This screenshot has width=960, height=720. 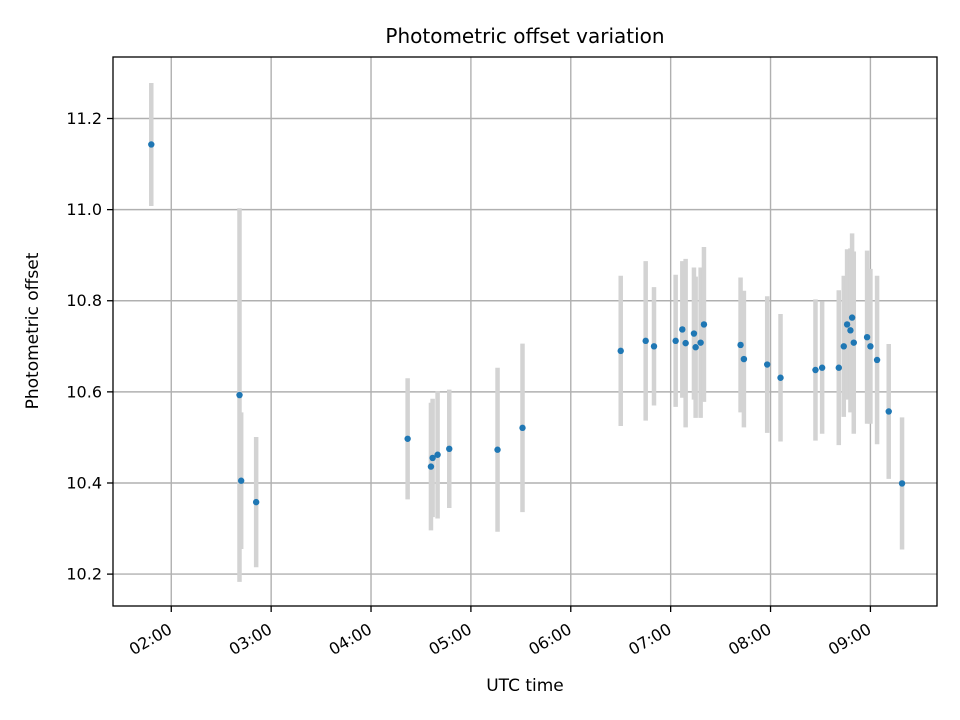 What do you see at coordinates (84, 574) in the screenshot?
I see `y-tick-label: 10.2` at bounding box center [84, 574].